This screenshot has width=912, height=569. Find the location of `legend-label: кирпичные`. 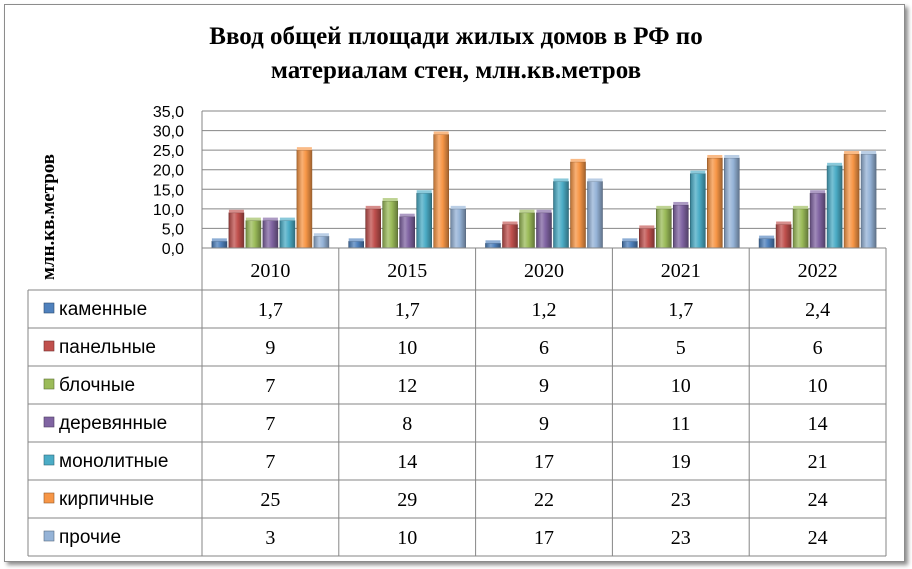

legend-label: кирпичные is located at coordinates (106, 499).